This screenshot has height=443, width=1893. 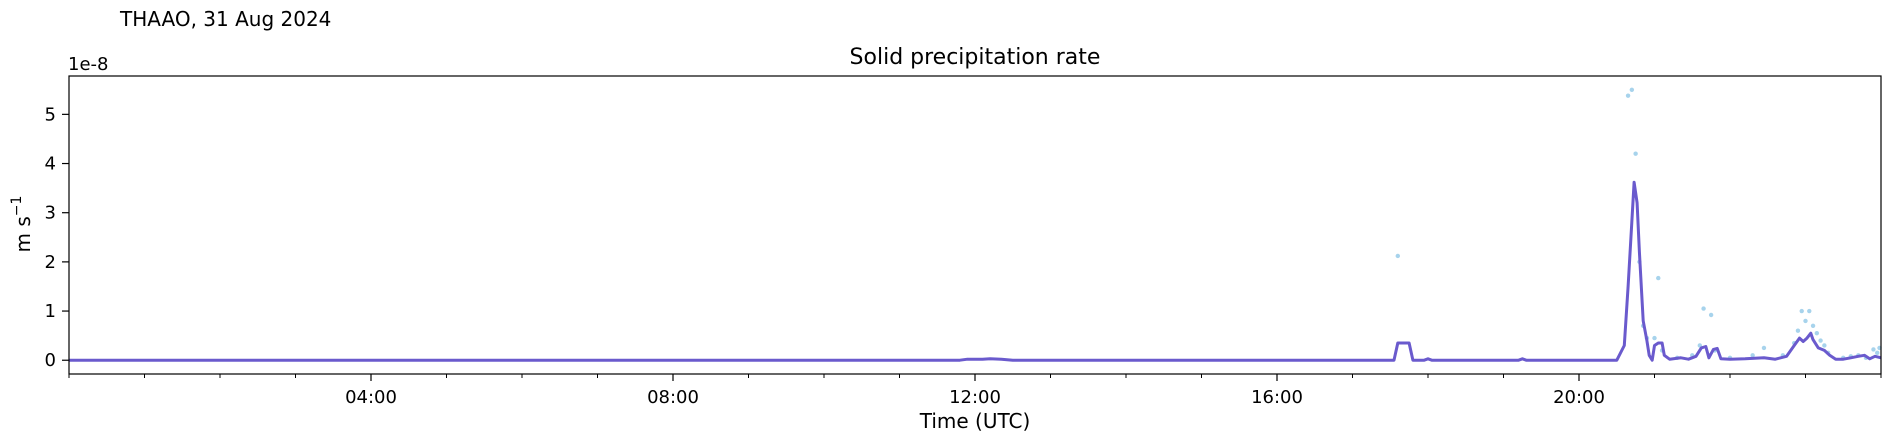 What do you see at coordinates (975, 421) in the screenshot?
I see `x-axis-label: Time (UTC)` at bounding box center [975, 421].